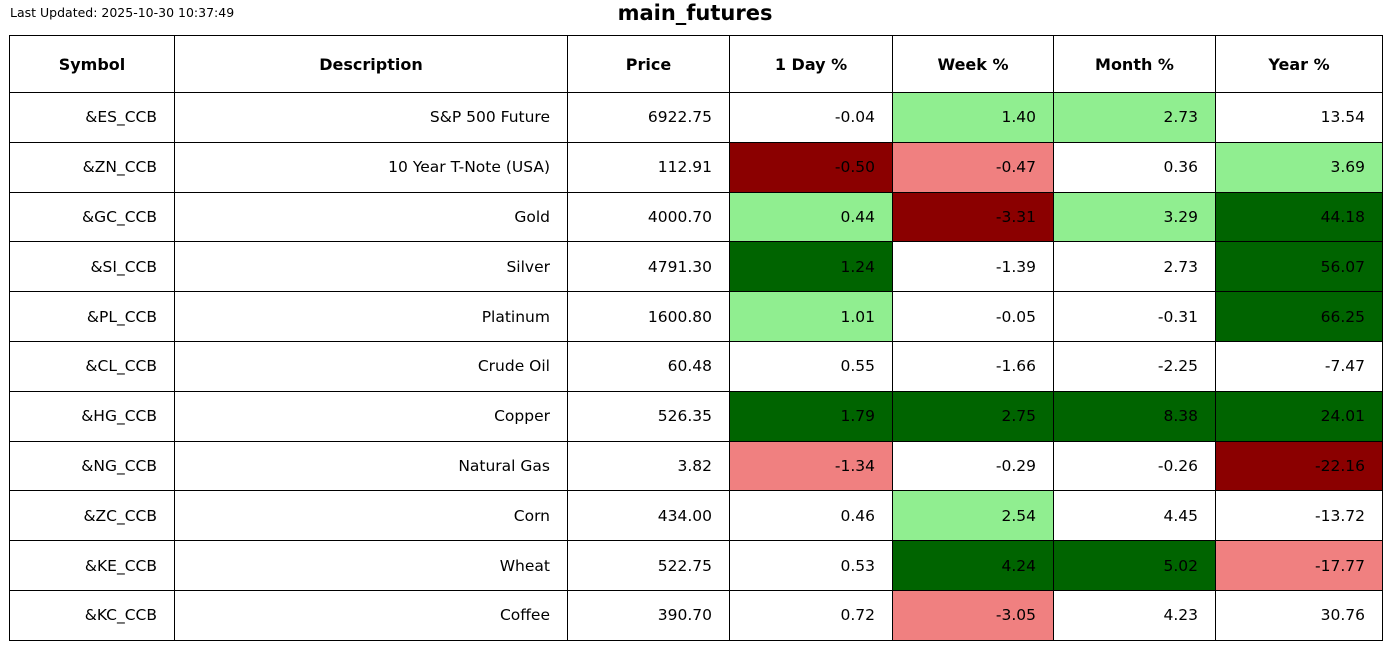 This screenshot has height=650, width=1390. I want to click on description-cell: Platinum, so click(371, 316).